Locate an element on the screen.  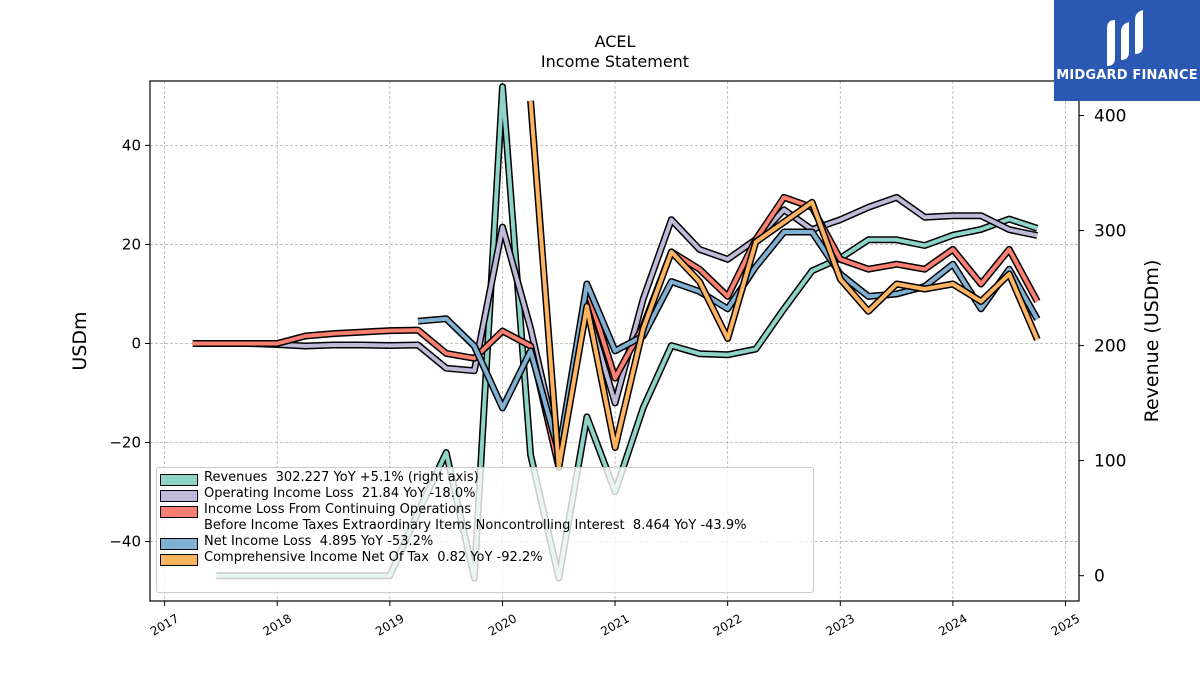
y-tick-label-right: 300 is located at coordinates (1110, 232).